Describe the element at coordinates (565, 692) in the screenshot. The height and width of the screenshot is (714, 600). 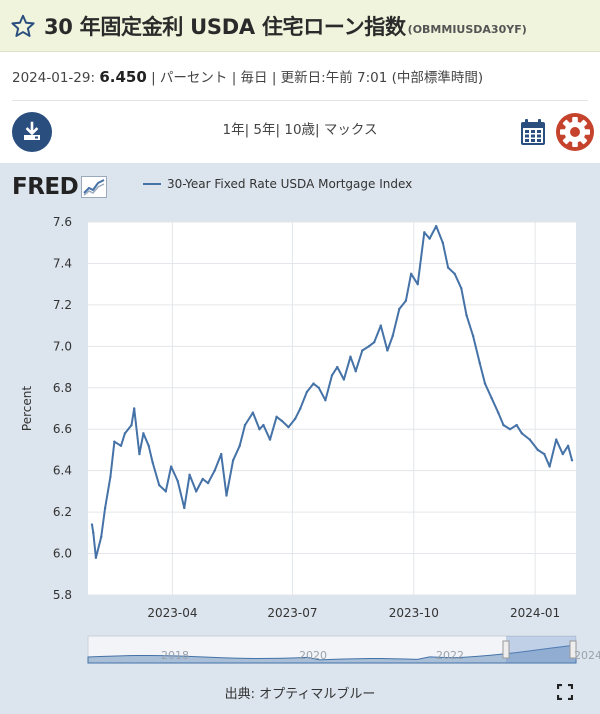
I see `fullscreen-icon` at that location.